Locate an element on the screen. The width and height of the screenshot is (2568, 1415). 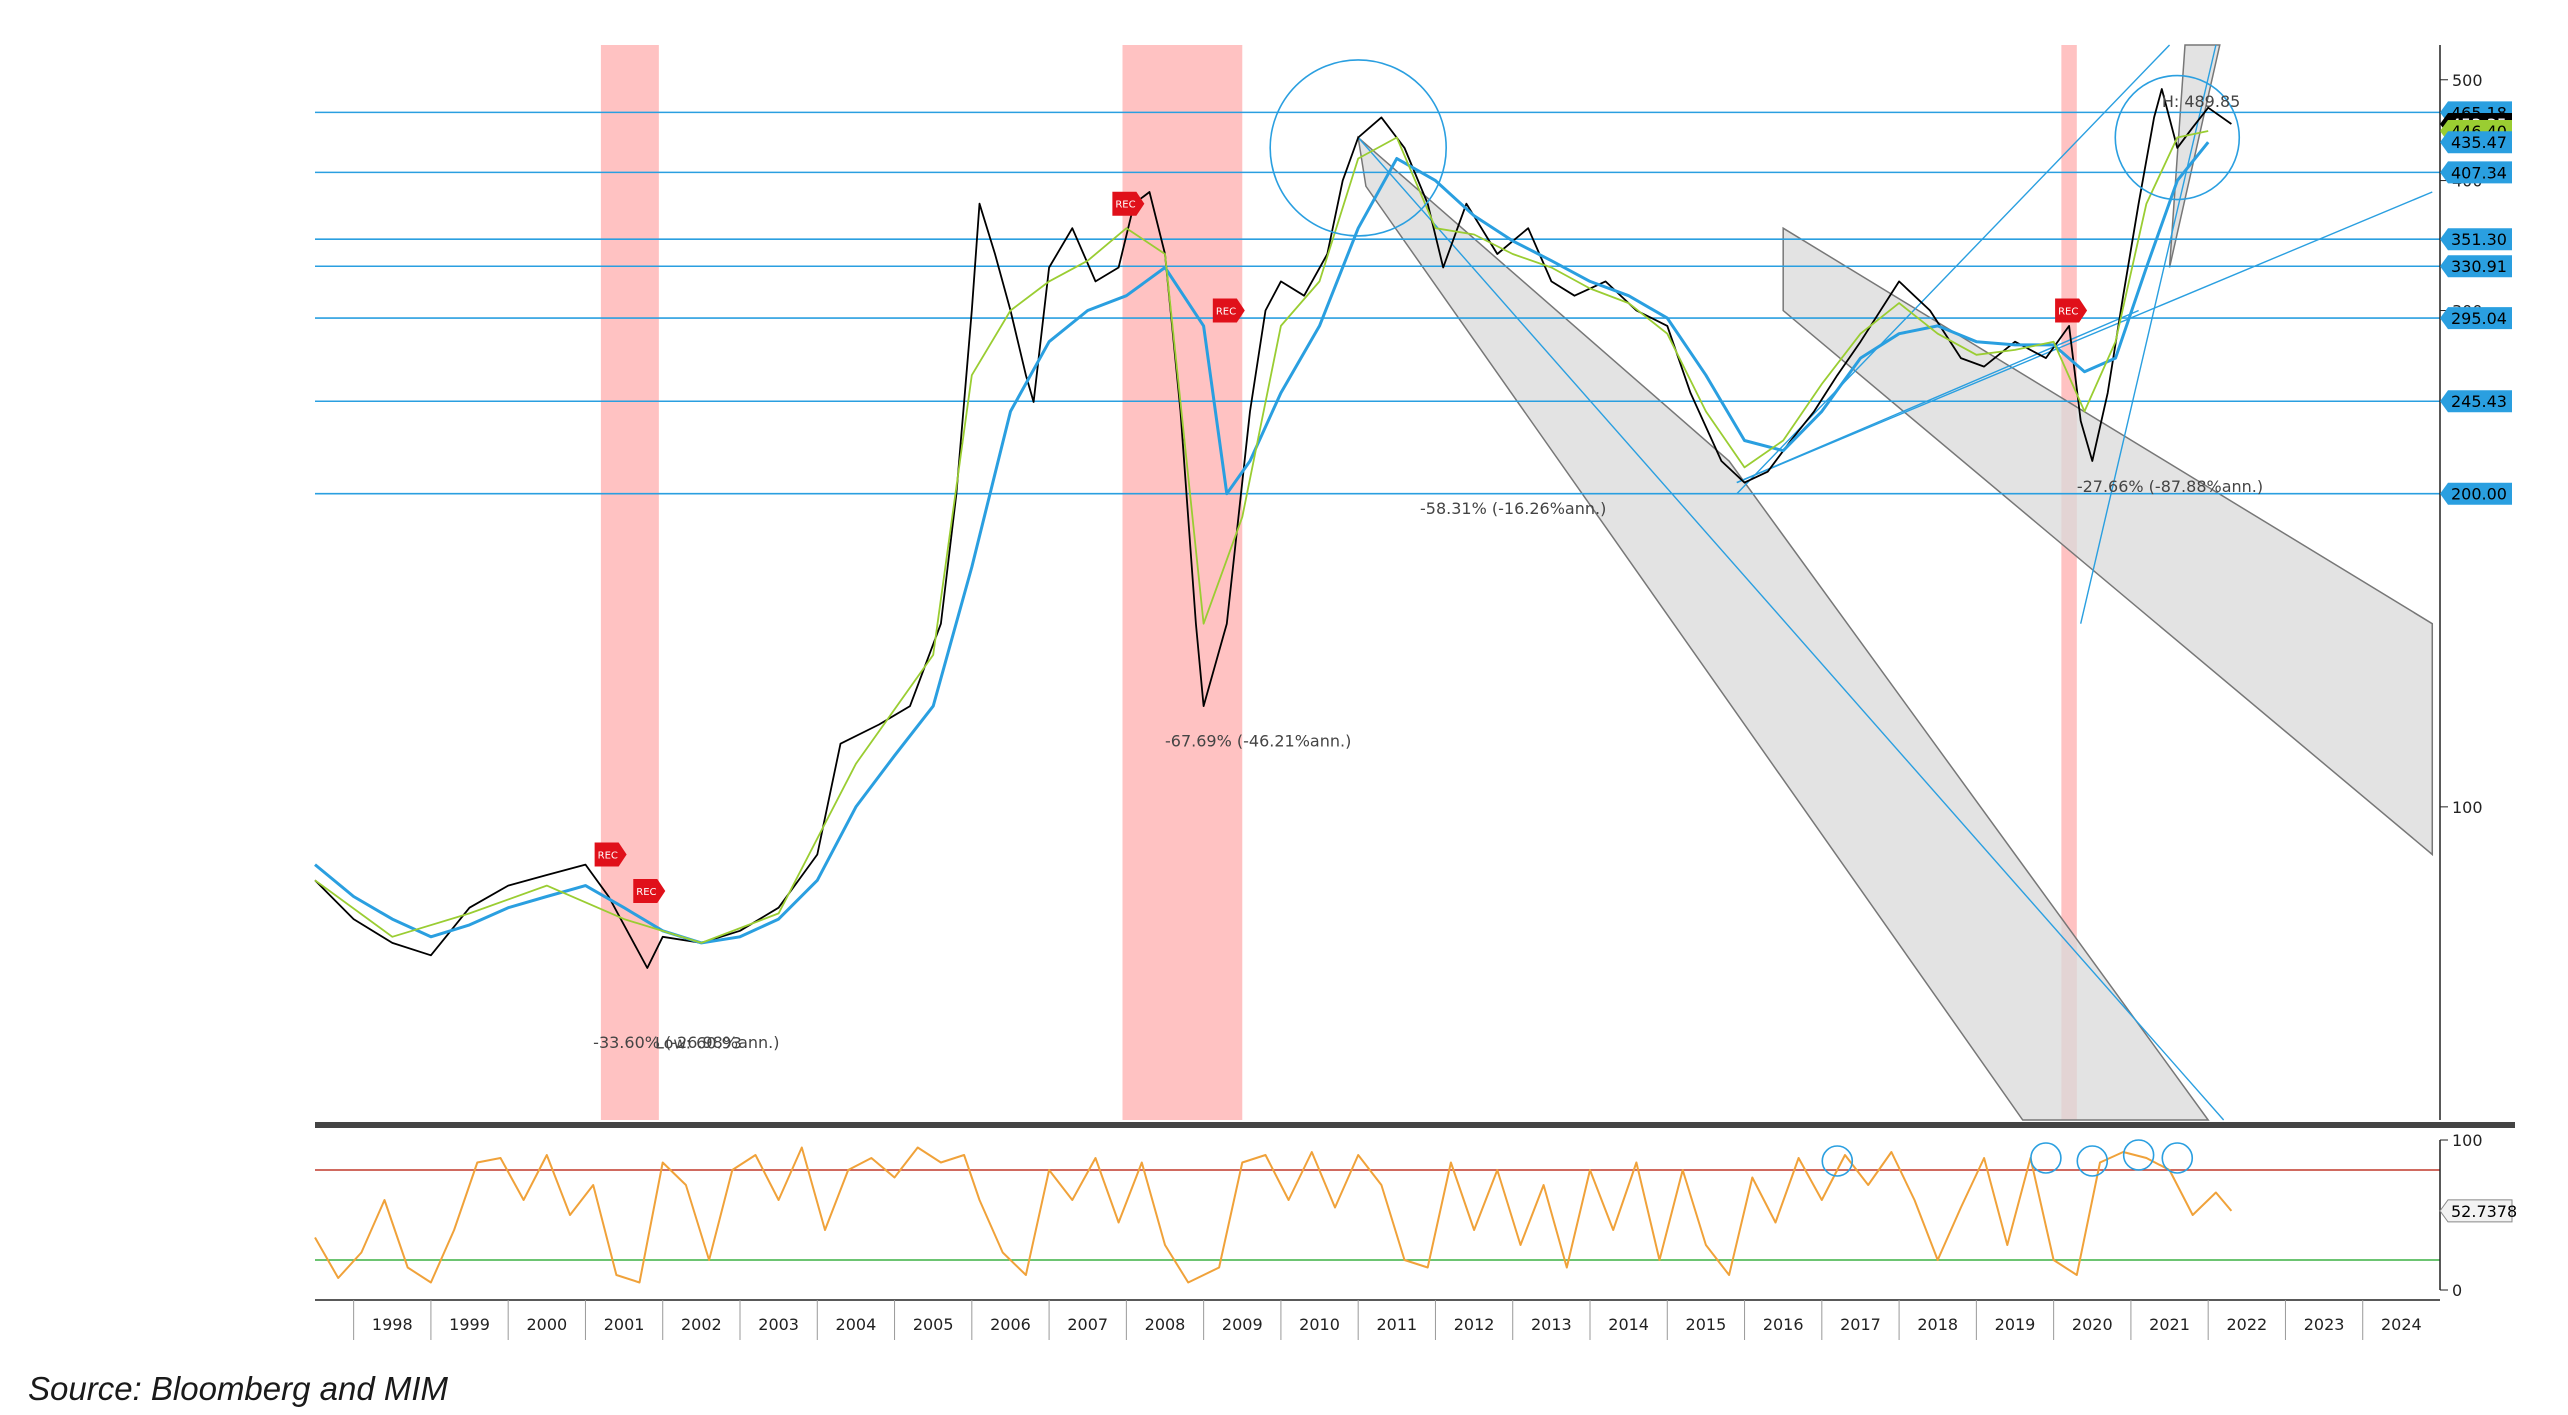
oscillator-panel: 0 100 52.7378 is located at coordinates (1415, 1211).